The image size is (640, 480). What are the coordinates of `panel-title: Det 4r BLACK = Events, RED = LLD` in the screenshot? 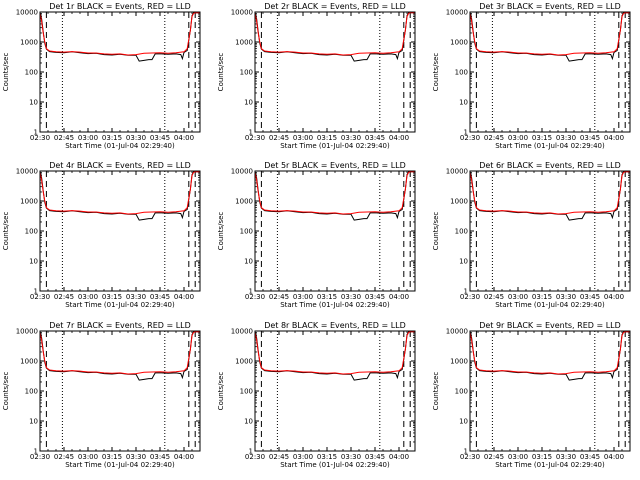 It's located at (120, 165).